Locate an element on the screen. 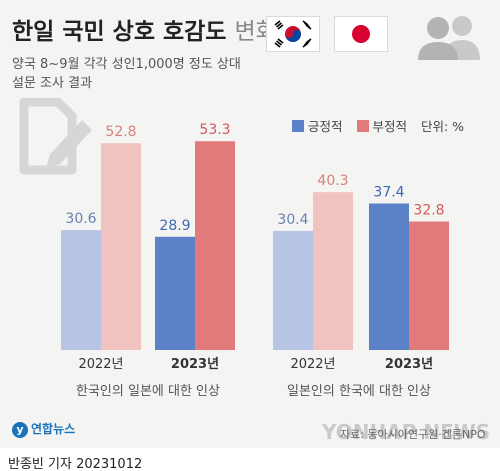 This screenshot has height=471, width=500. subtitle: 양국 8~9월 각각 성인1,000명 정도 상대 설문 조사 결과 is located at coordinates (126, 74).